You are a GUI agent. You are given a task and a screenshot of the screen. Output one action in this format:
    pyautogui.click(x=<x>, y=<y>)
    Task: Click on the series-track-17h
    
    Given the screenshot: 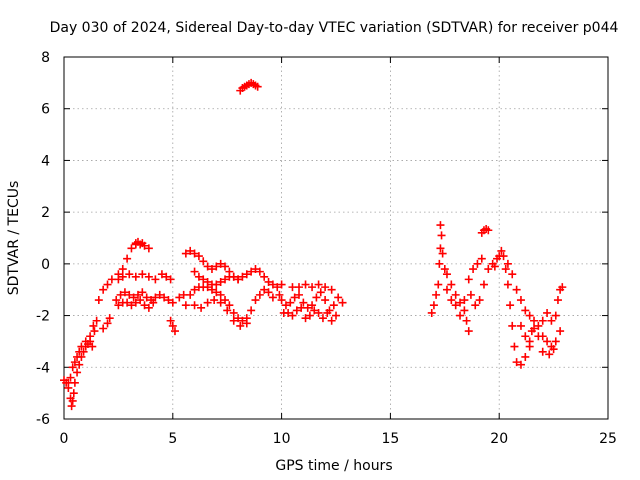 What is the action you would take?
    pyautogui.click(x=464, y=278)
    